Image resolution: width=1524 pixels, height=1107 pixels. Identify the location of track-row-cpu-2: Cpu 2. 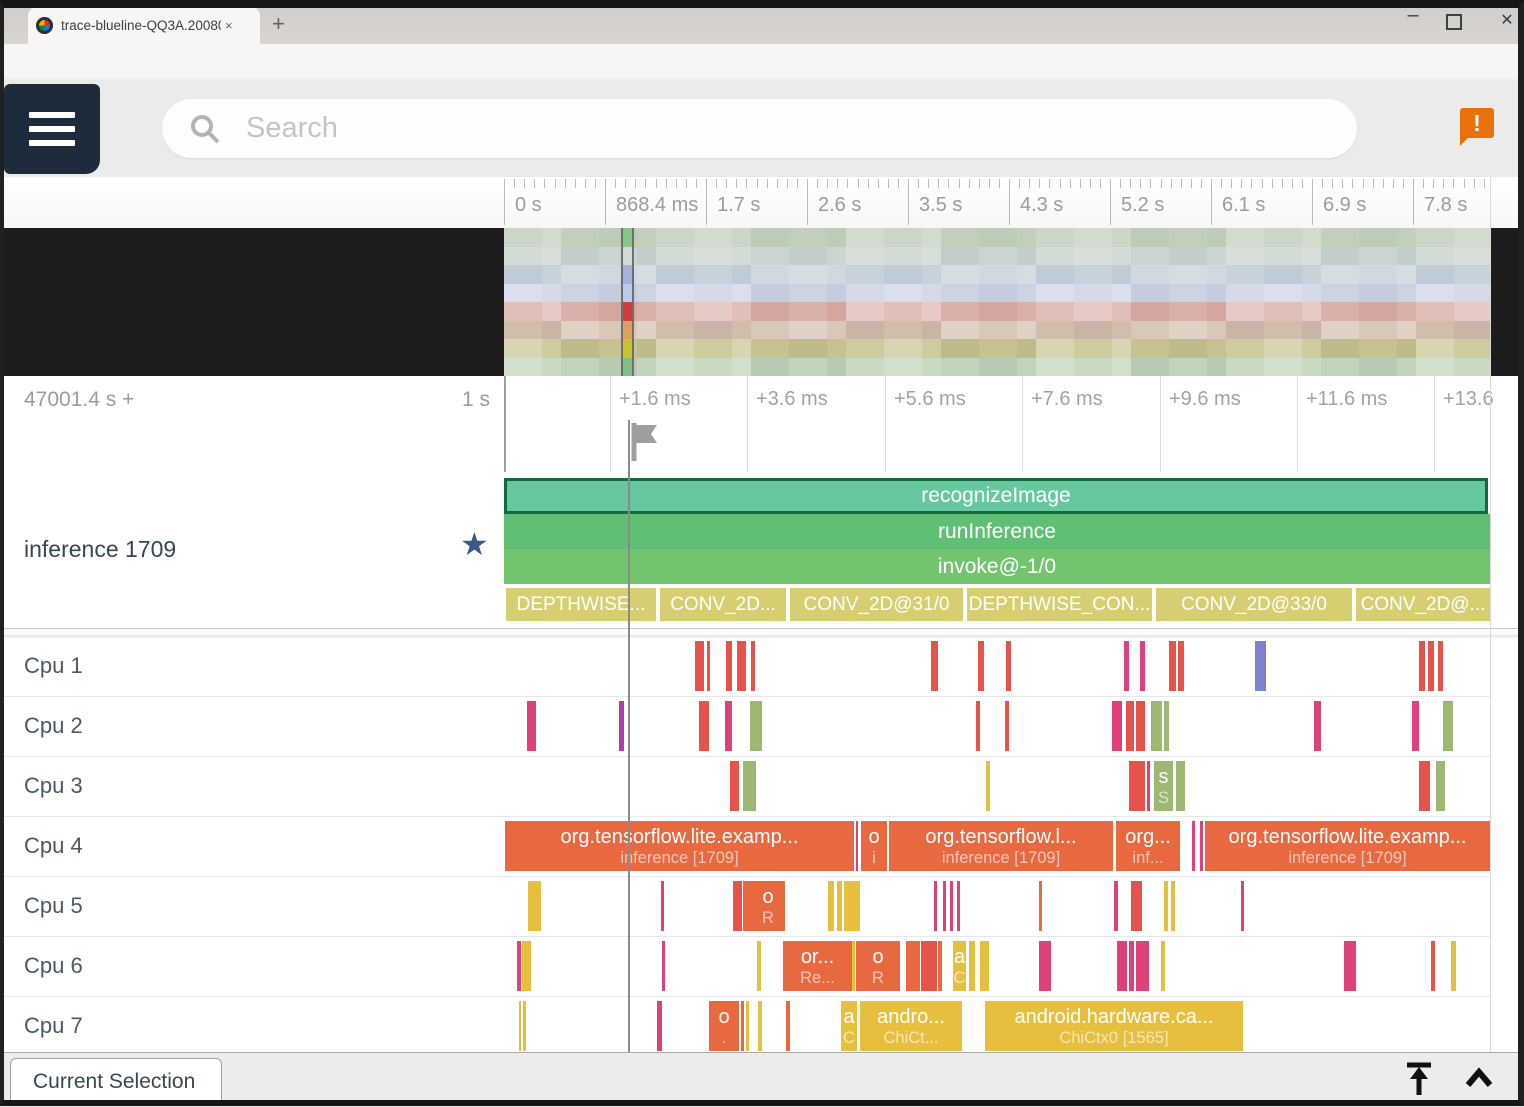
(745, 726).